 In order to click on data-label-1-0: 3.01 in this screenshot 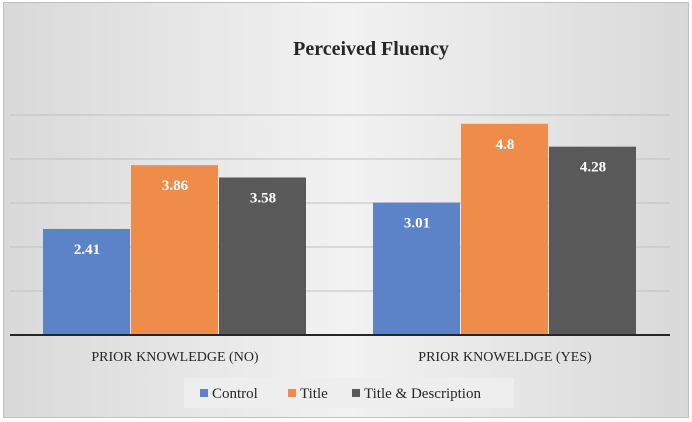, I will do `click(417, 224)`.